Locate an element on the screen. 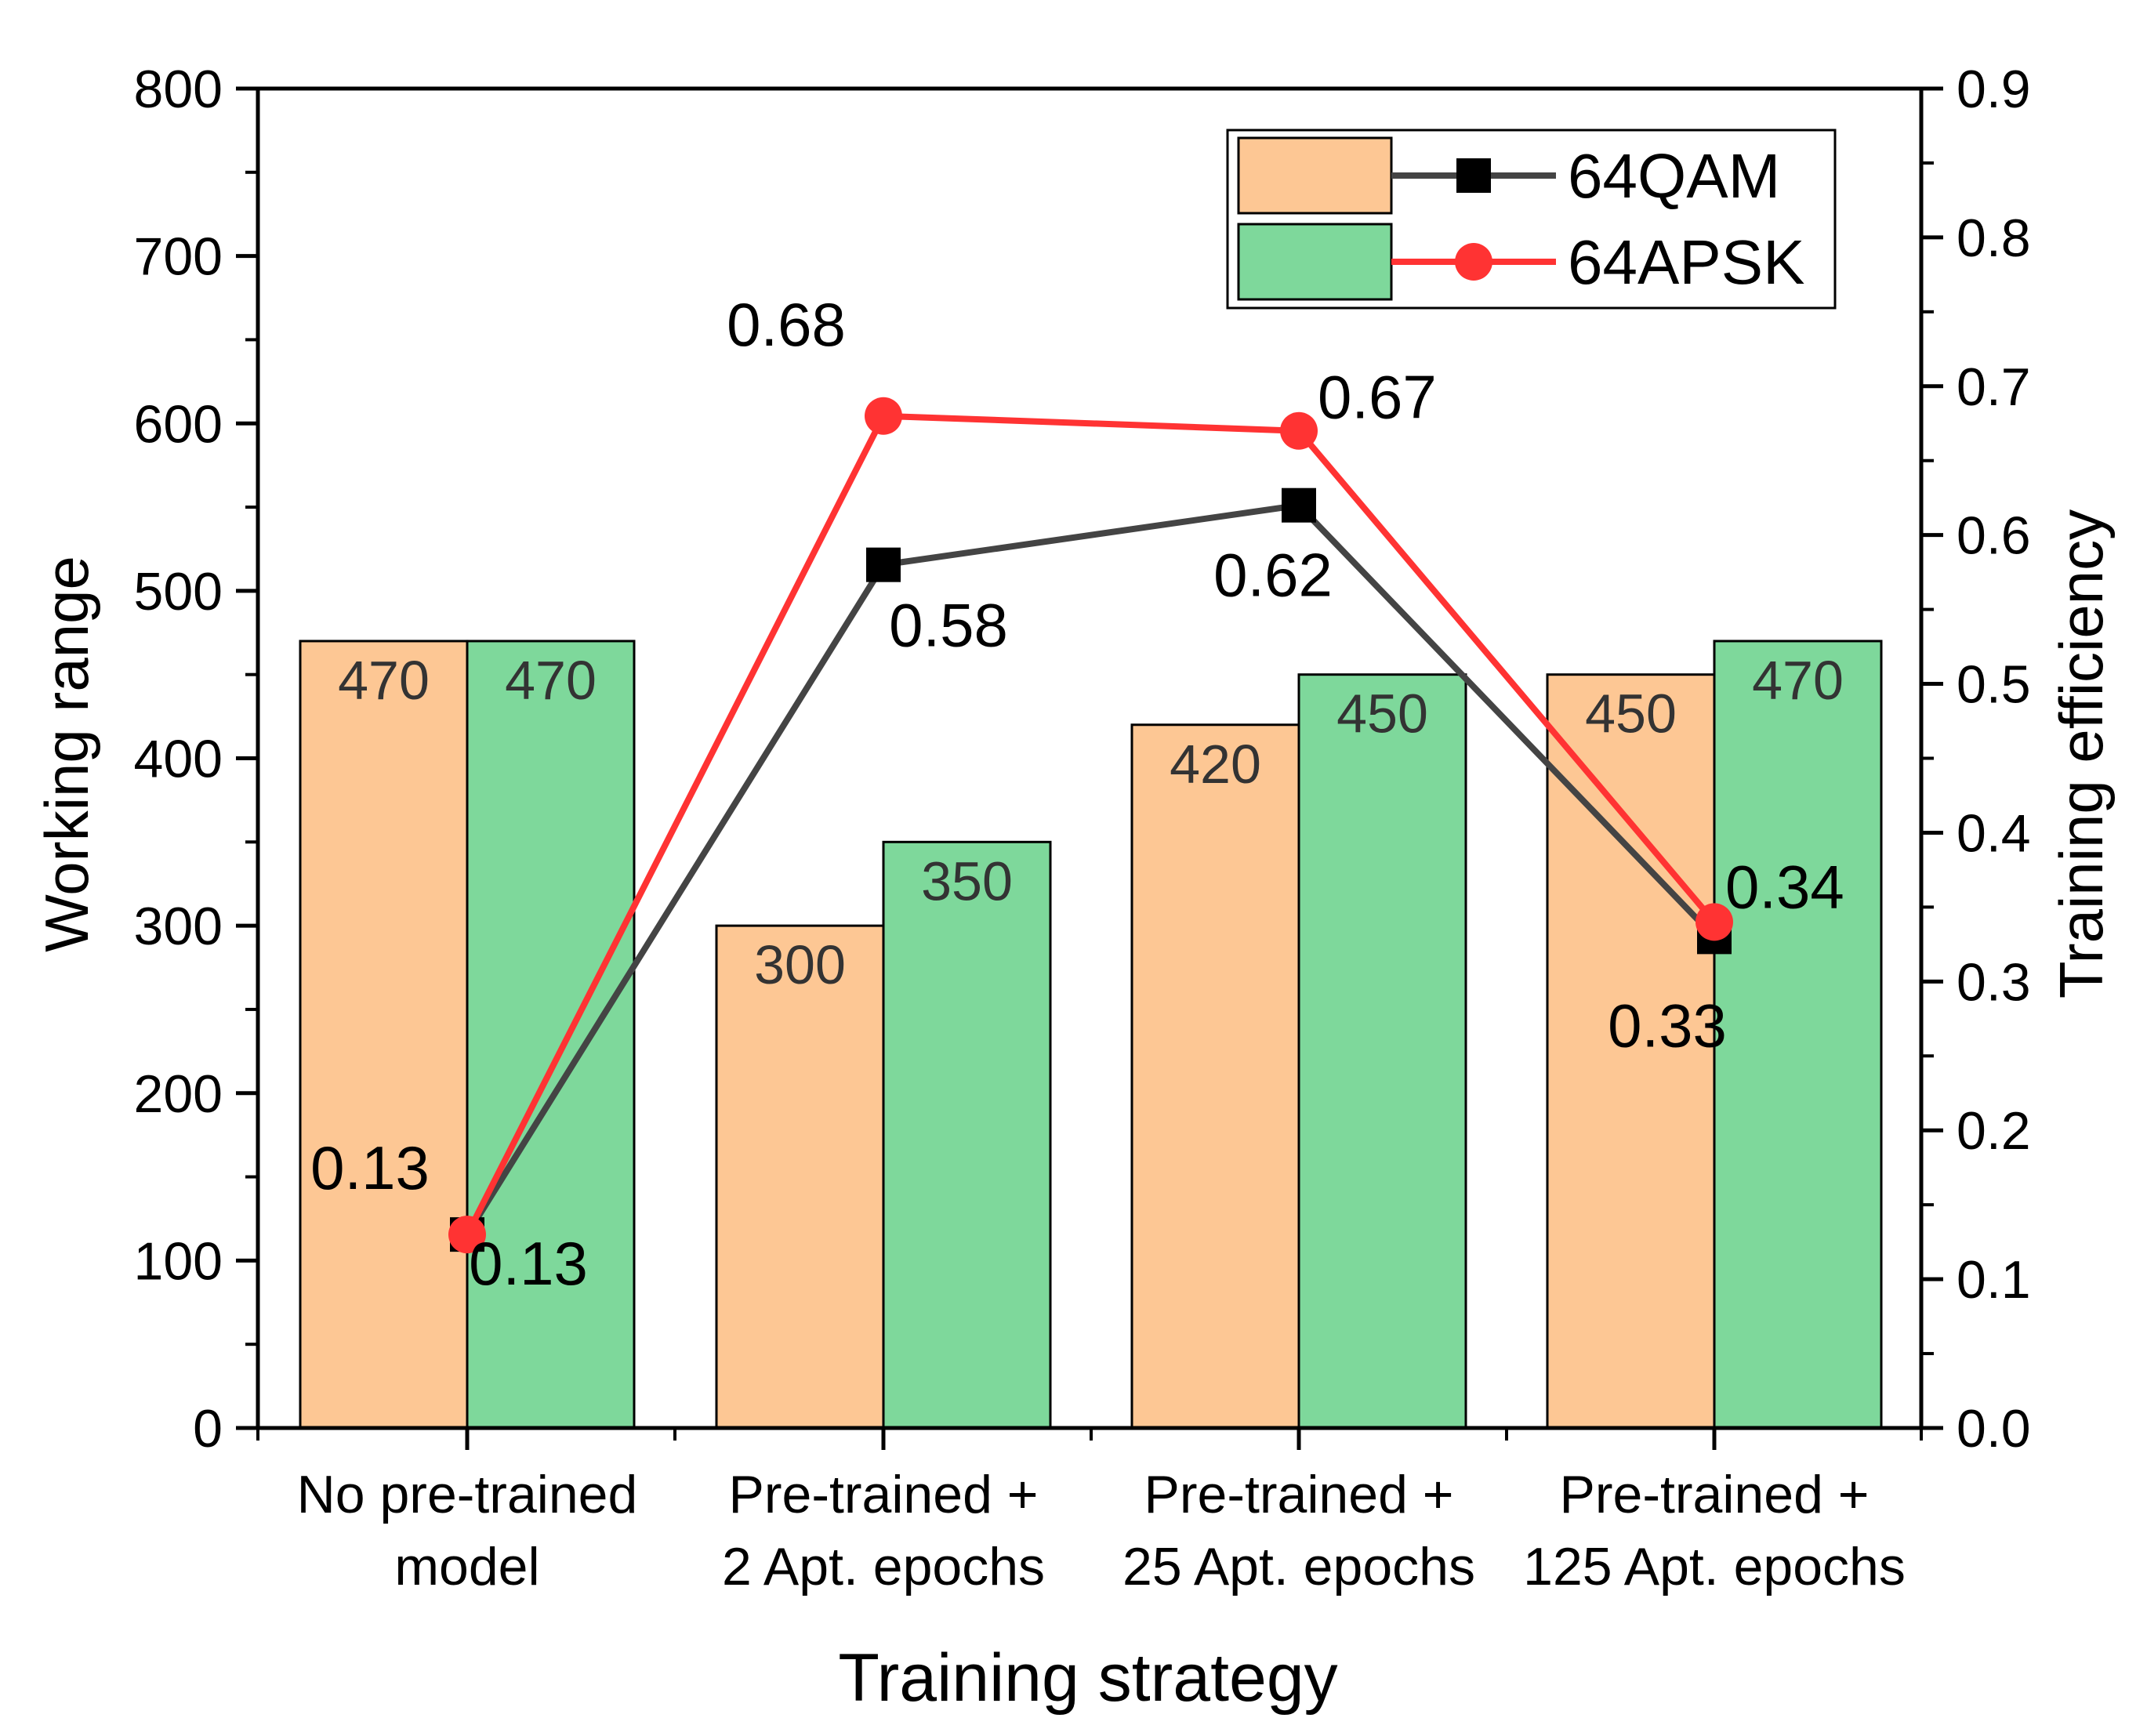  point-label-64QAM-3: 0.33 is located at coordinates (1667, 1025).